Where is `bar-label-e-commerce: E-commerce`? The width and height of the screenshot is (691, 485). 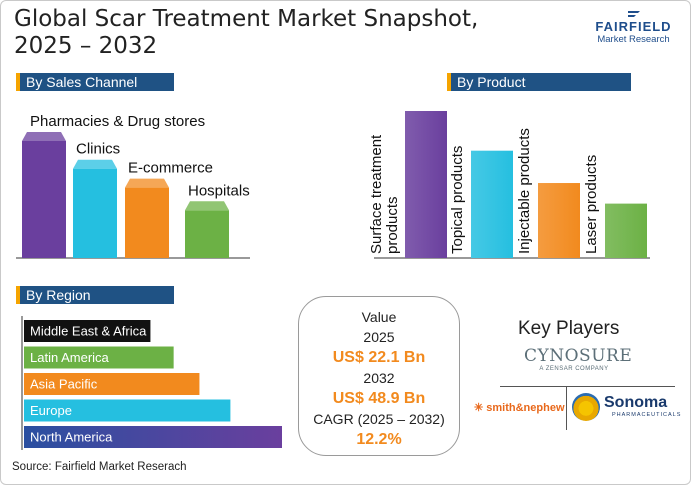 bar-label-e-commerce: E-commerce is located at coordinates (170, 168).